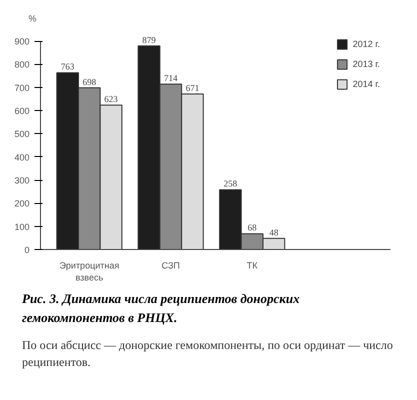  What do you see at coordinates (208, 354) in the screenshot?
I see `text: По оси абсцисс — донорские гемокомпоненты, по оси ординат — число реципиентов.` at bounding box center [208, 354].